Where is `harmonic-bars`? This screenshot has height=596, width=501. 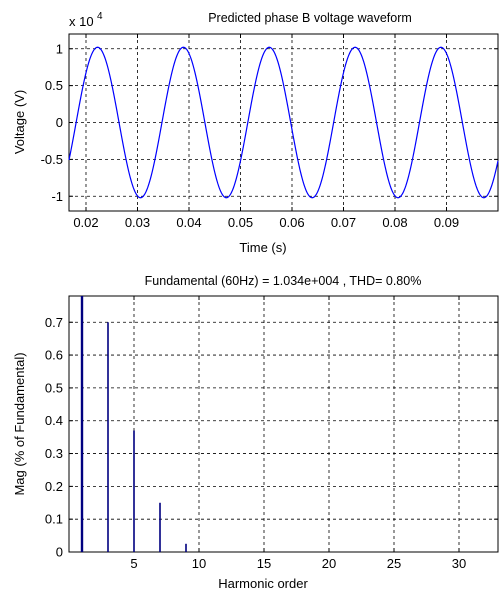 harmonic-bars is located at coordinates (133, 424).